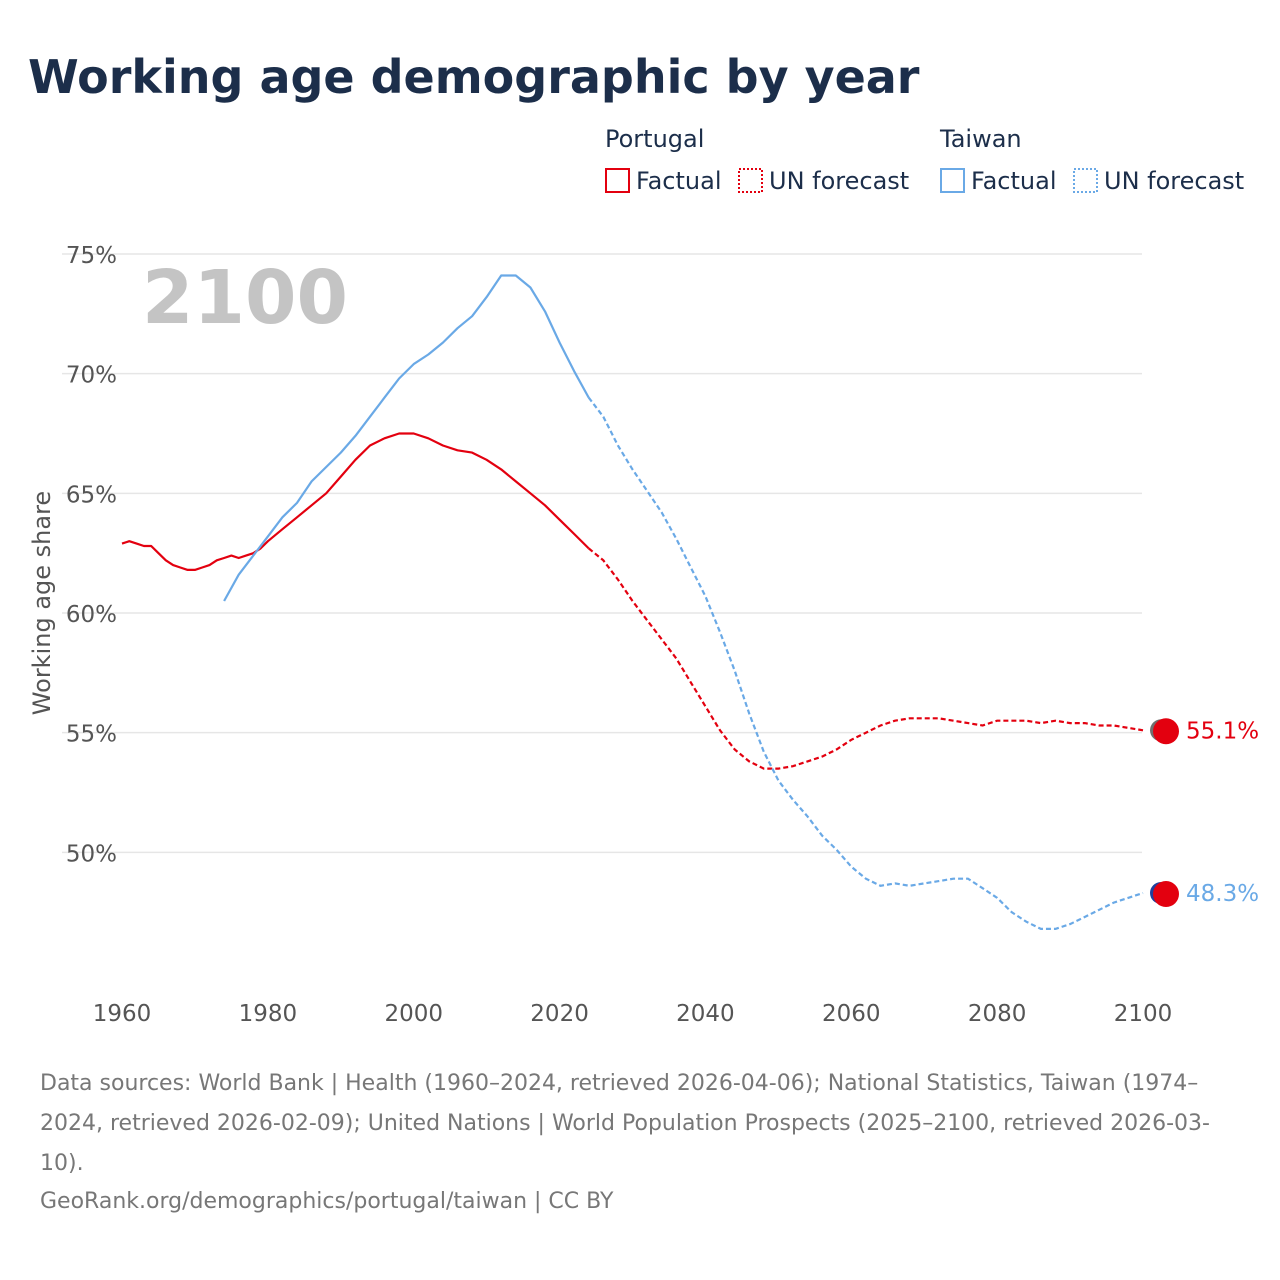 The image size is (1280, 1280). Describe the element at coordinates (91, 376) in the screenshot. I see `y-tick-label: 70%` at that location.